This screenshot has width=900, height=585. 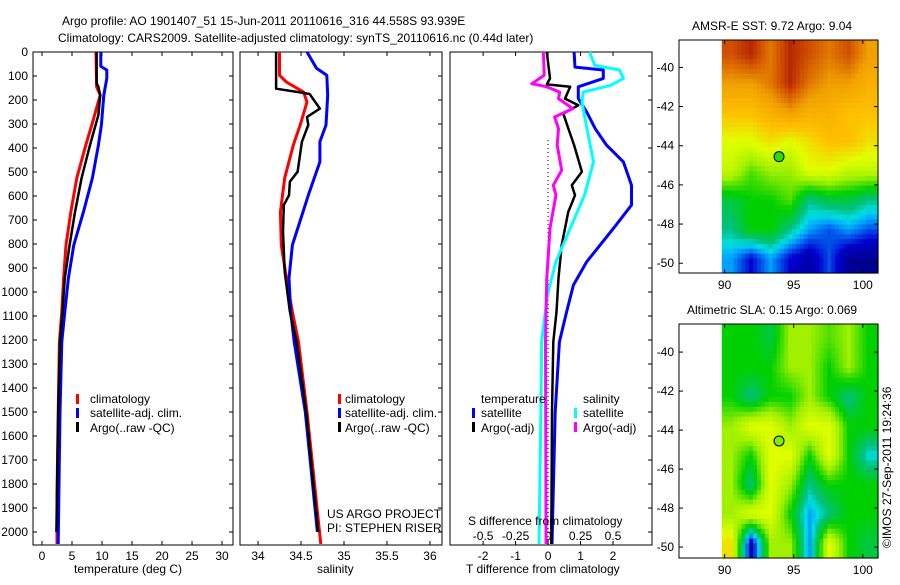 I want to click on series-line-climatology, so click(x=300, y=298).